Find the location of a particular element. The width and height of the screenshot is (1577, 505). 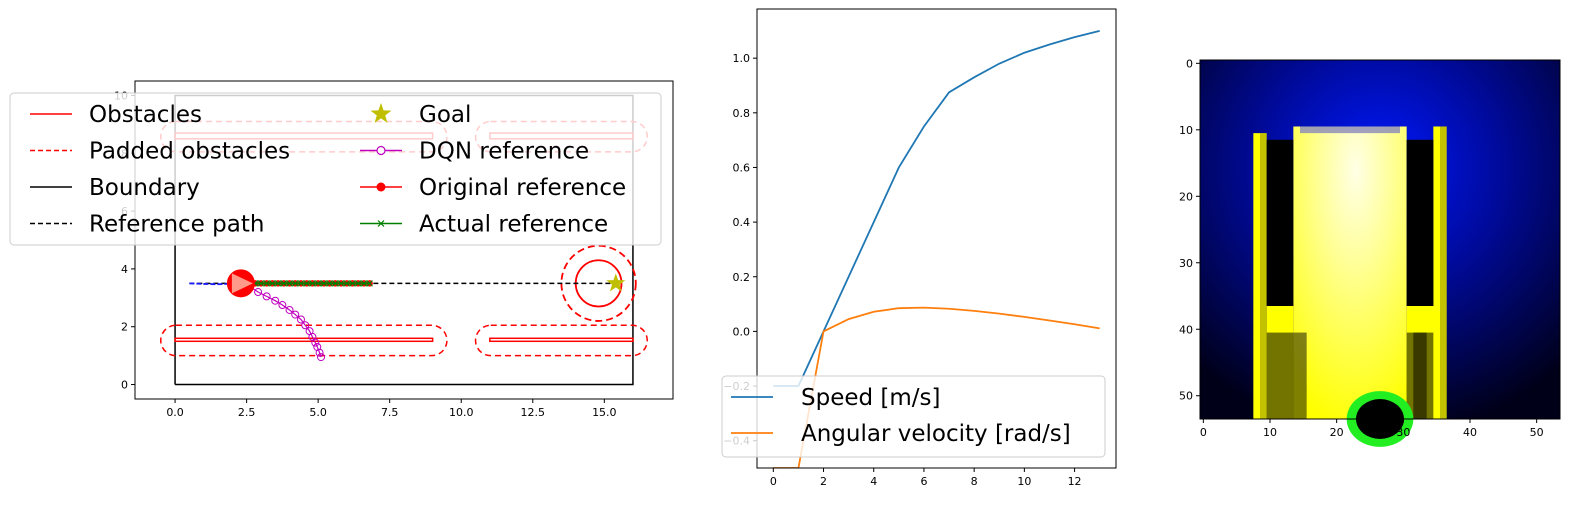

legend-circle-marker is located at coordinates (381, 150).